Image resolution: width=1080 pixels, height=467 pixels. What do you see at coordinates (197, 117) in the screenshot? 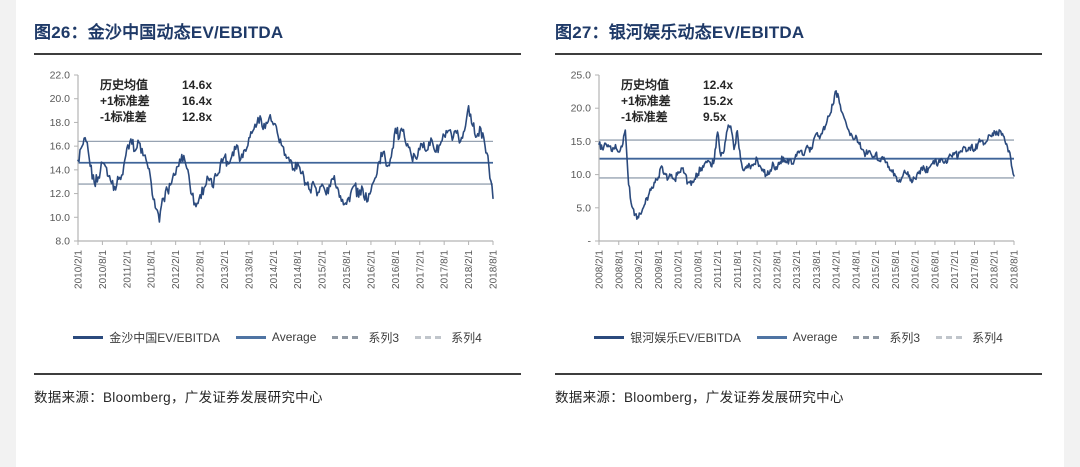
I see `stat-annotation-value: 12.8x` at bounding box center [197, 117].